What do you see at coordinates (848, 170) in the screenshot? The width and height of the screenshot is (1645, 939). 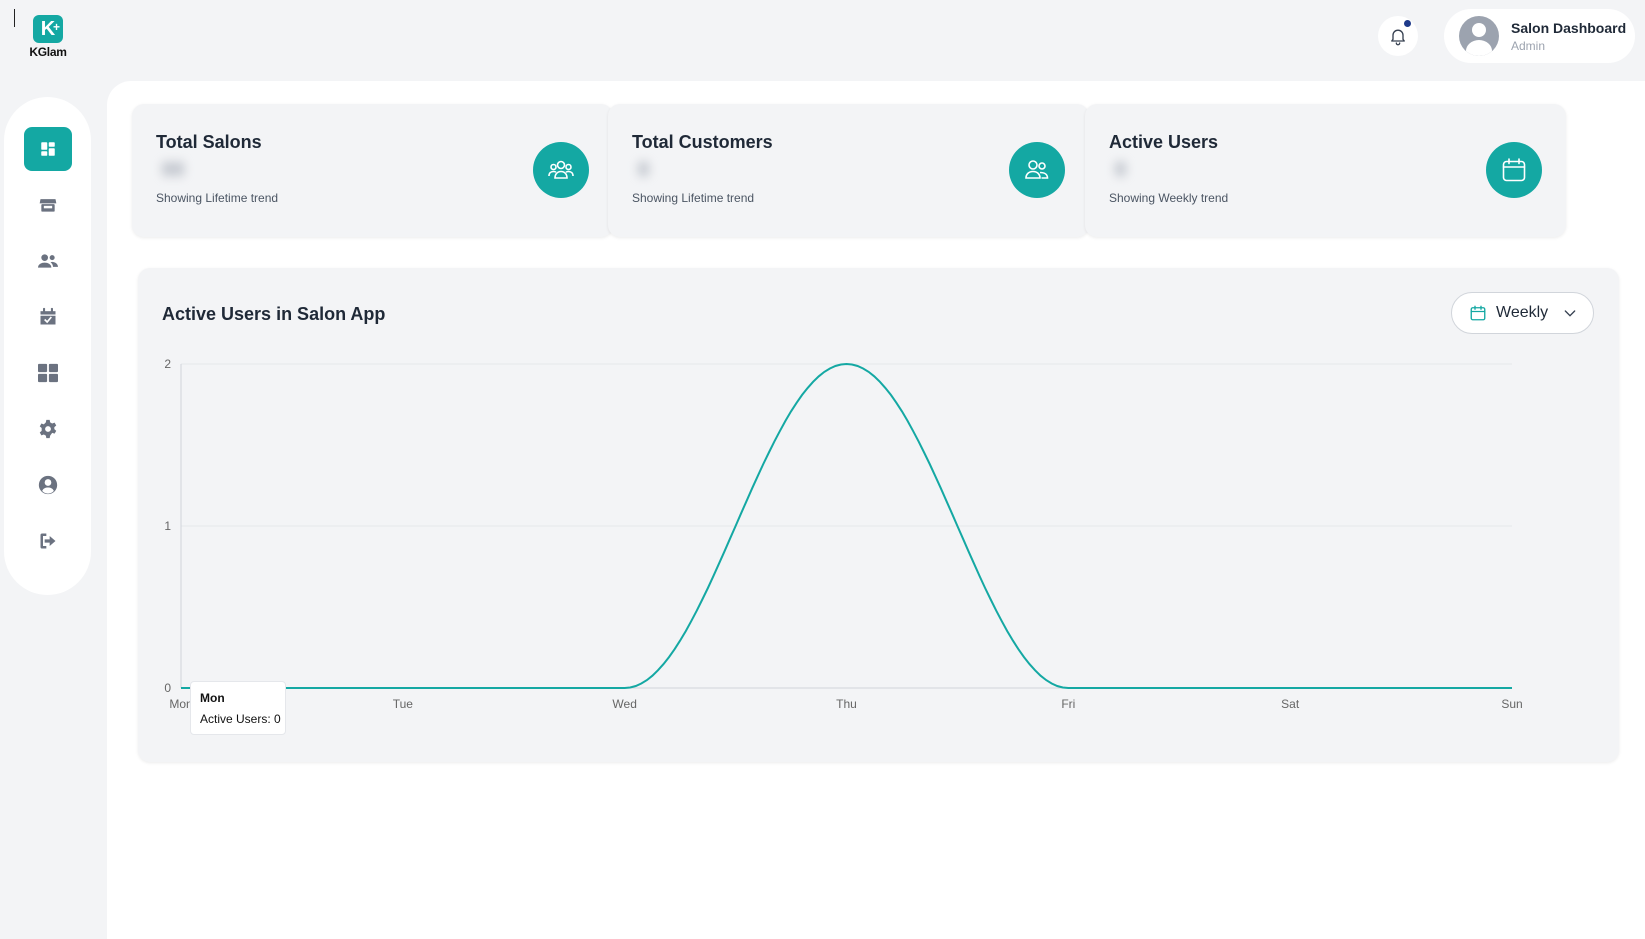 I see `stat-card-total-customers: Total Customers 0 Showing Lifetime trend` at bounding box center [848, 170].